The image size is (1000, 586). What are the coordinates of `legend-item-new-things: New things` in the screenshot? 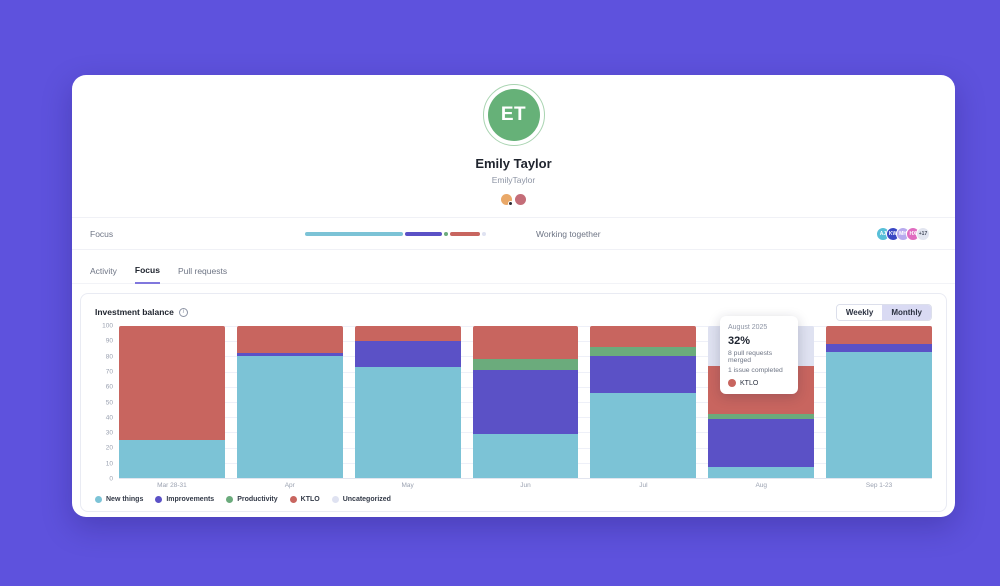 It's located at (119, 499).